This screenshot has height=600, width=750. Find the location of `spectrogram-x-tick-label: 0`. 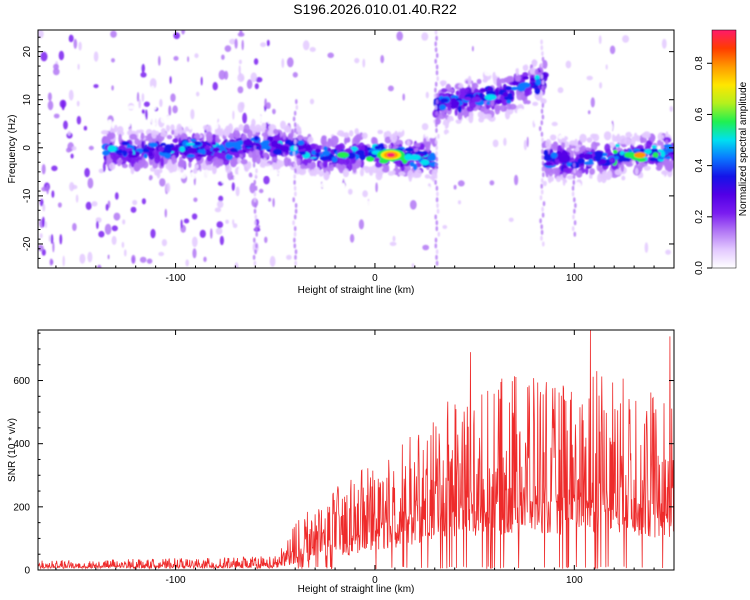

spectrogram-x-tick-label: 0 is located at coordinates (375, 278).